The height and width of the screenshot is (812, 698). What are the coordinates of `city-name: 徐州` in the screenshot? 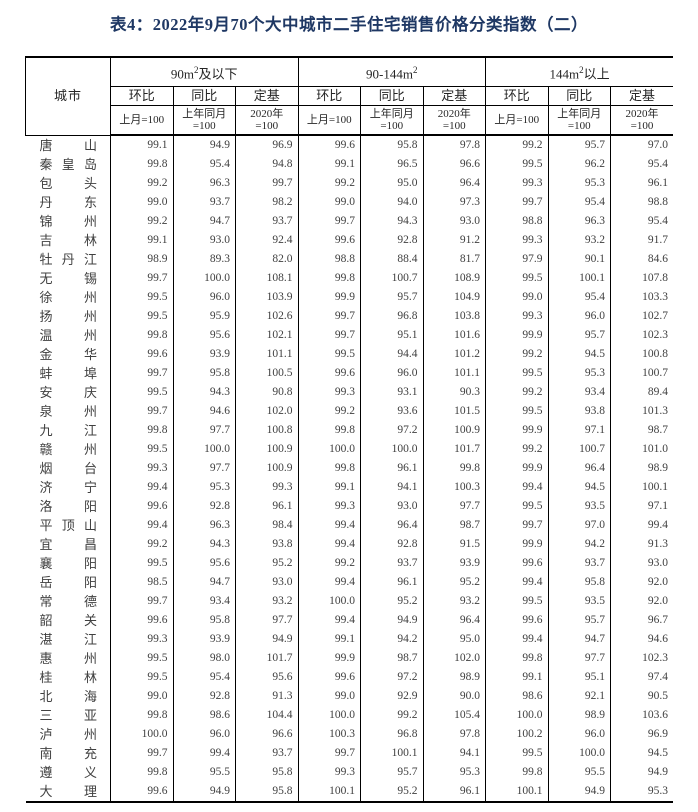 It's located at (68, 298).